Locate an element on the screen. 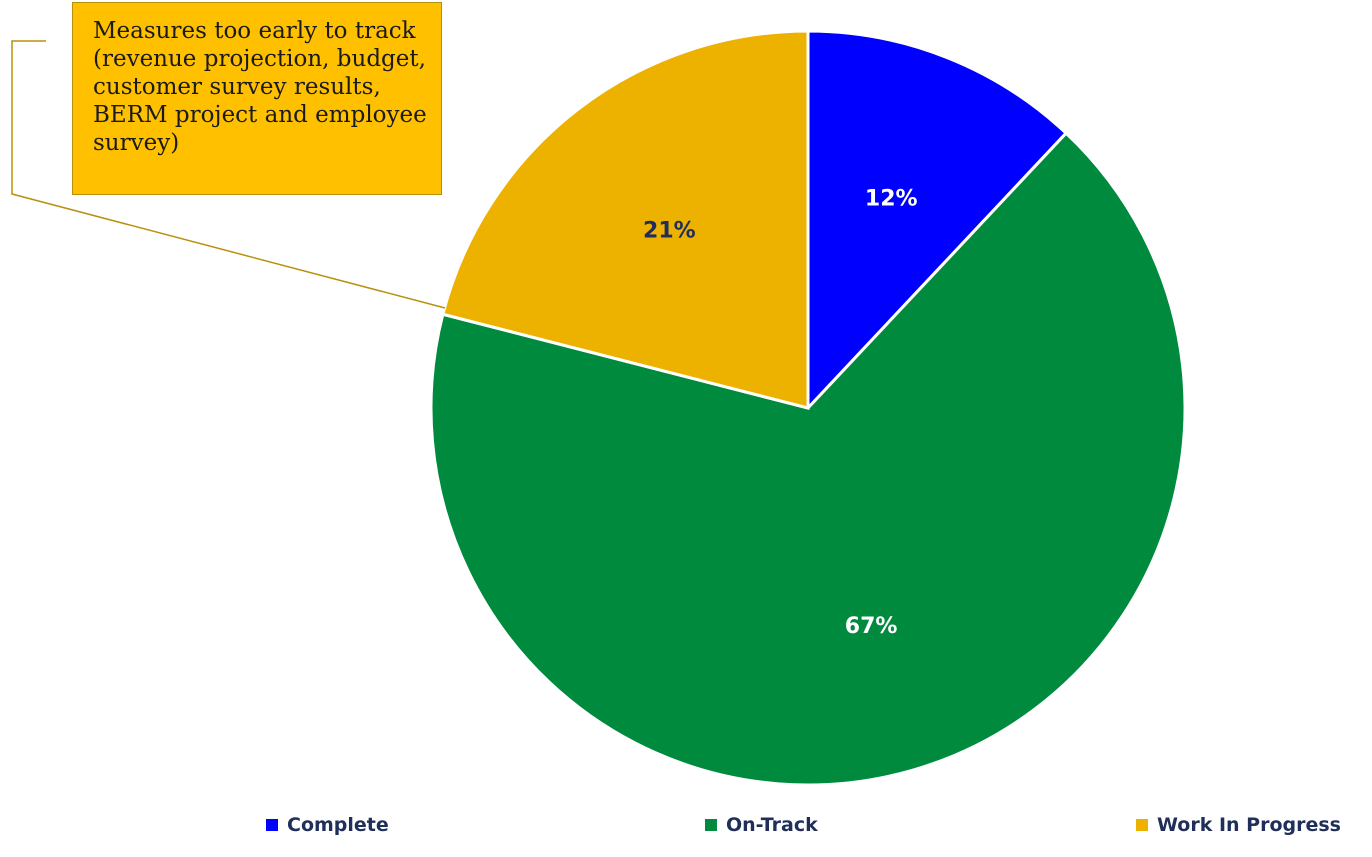  legend-label: Work In Progress is located at coordinates (1249, 825).